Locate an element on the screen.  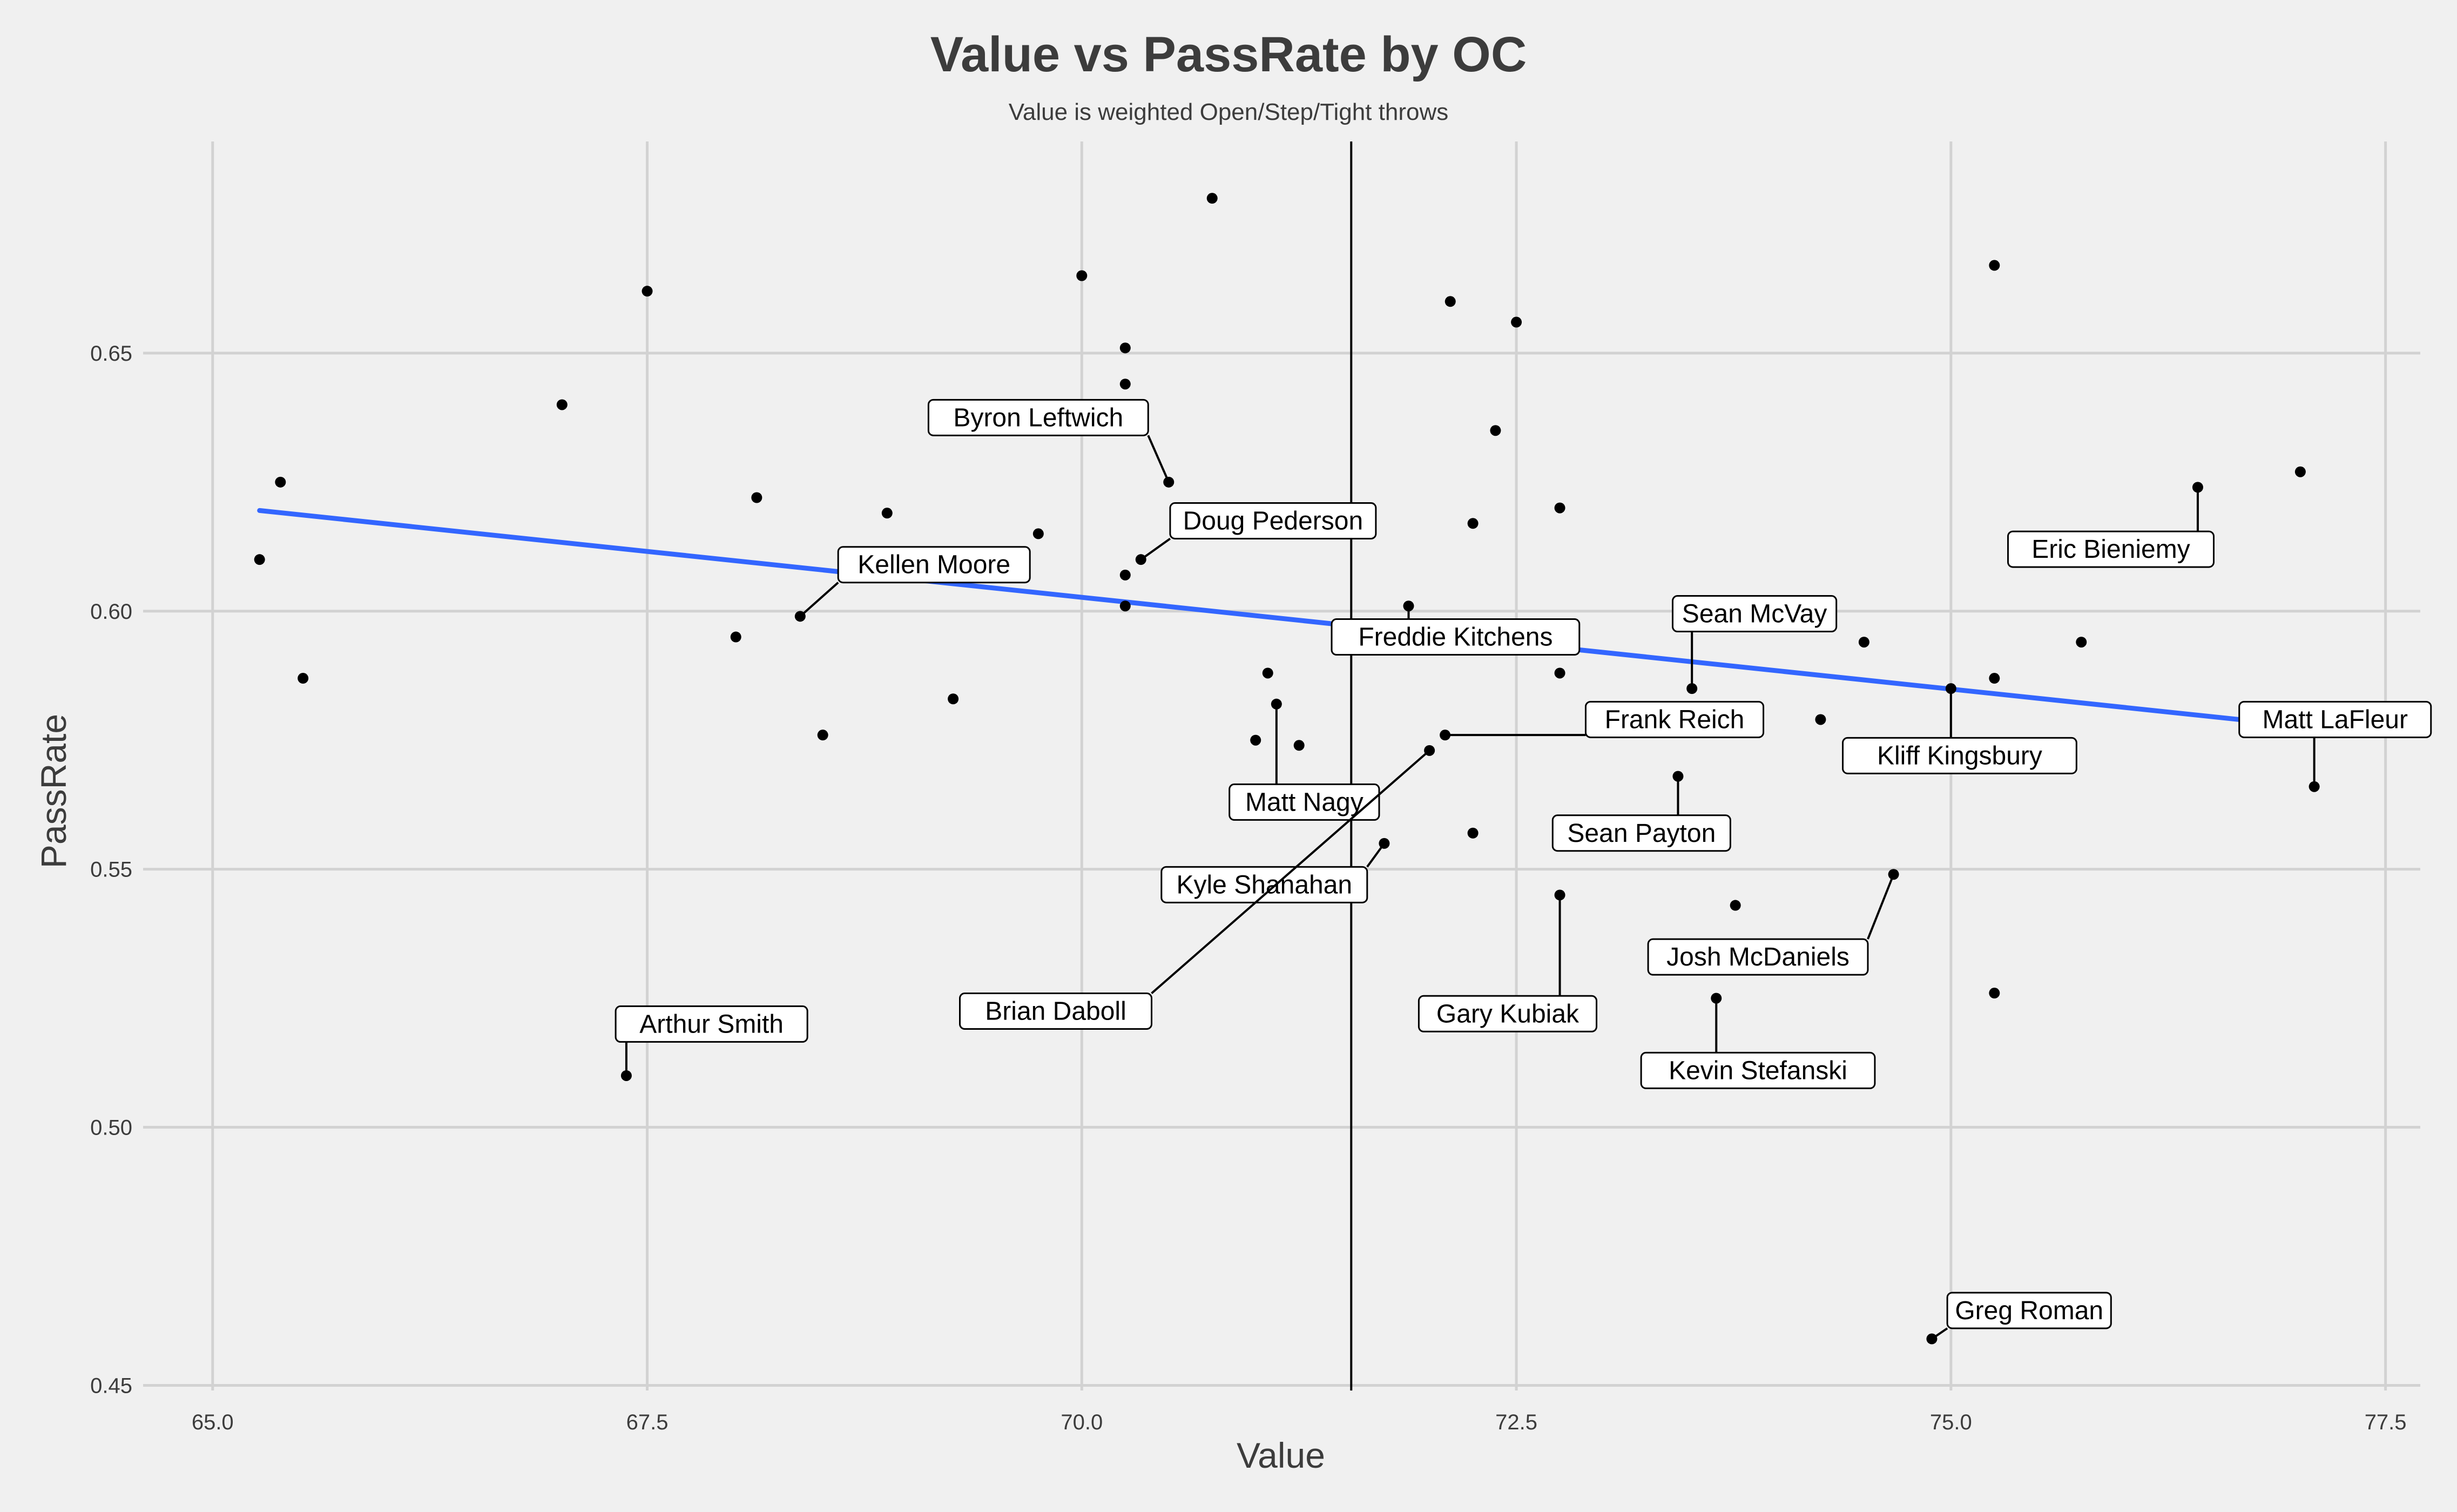
point-label: Matt Nagy is located at coordinates (1305, 802).